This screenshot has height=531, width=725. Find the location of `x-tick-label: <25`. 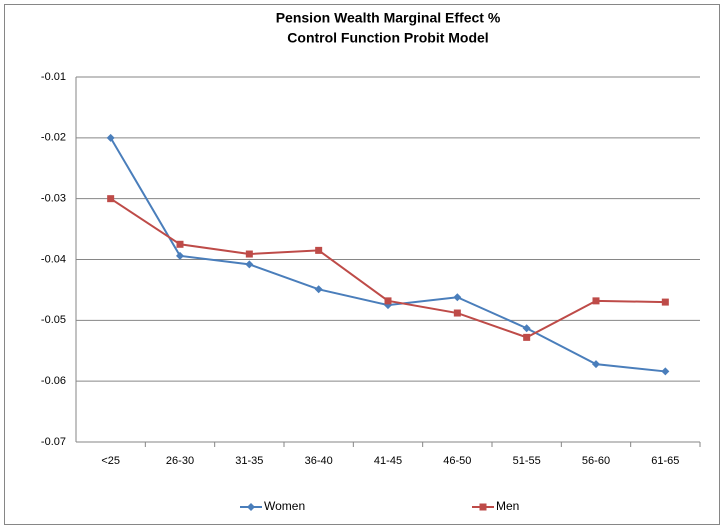

x-tick-label: <25 is located at coordinates (110, 461).